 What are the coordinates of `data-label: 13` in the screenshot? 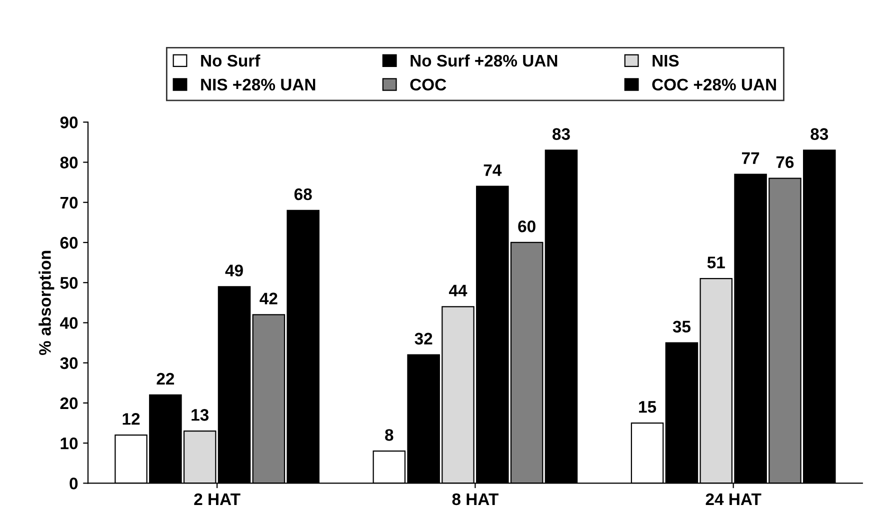 It's located at (200, 415).